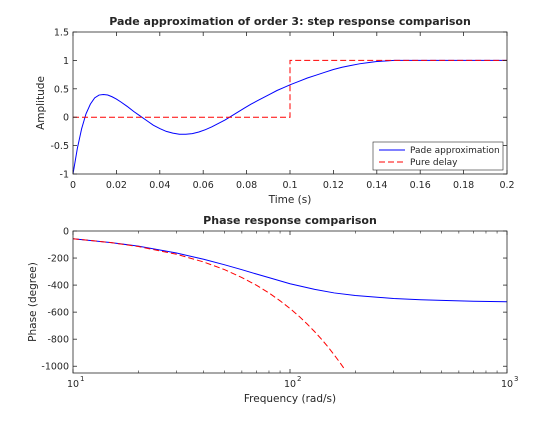 The image size is (560, 425). I want to click on series-line-pure-delay, so click(290, 88).